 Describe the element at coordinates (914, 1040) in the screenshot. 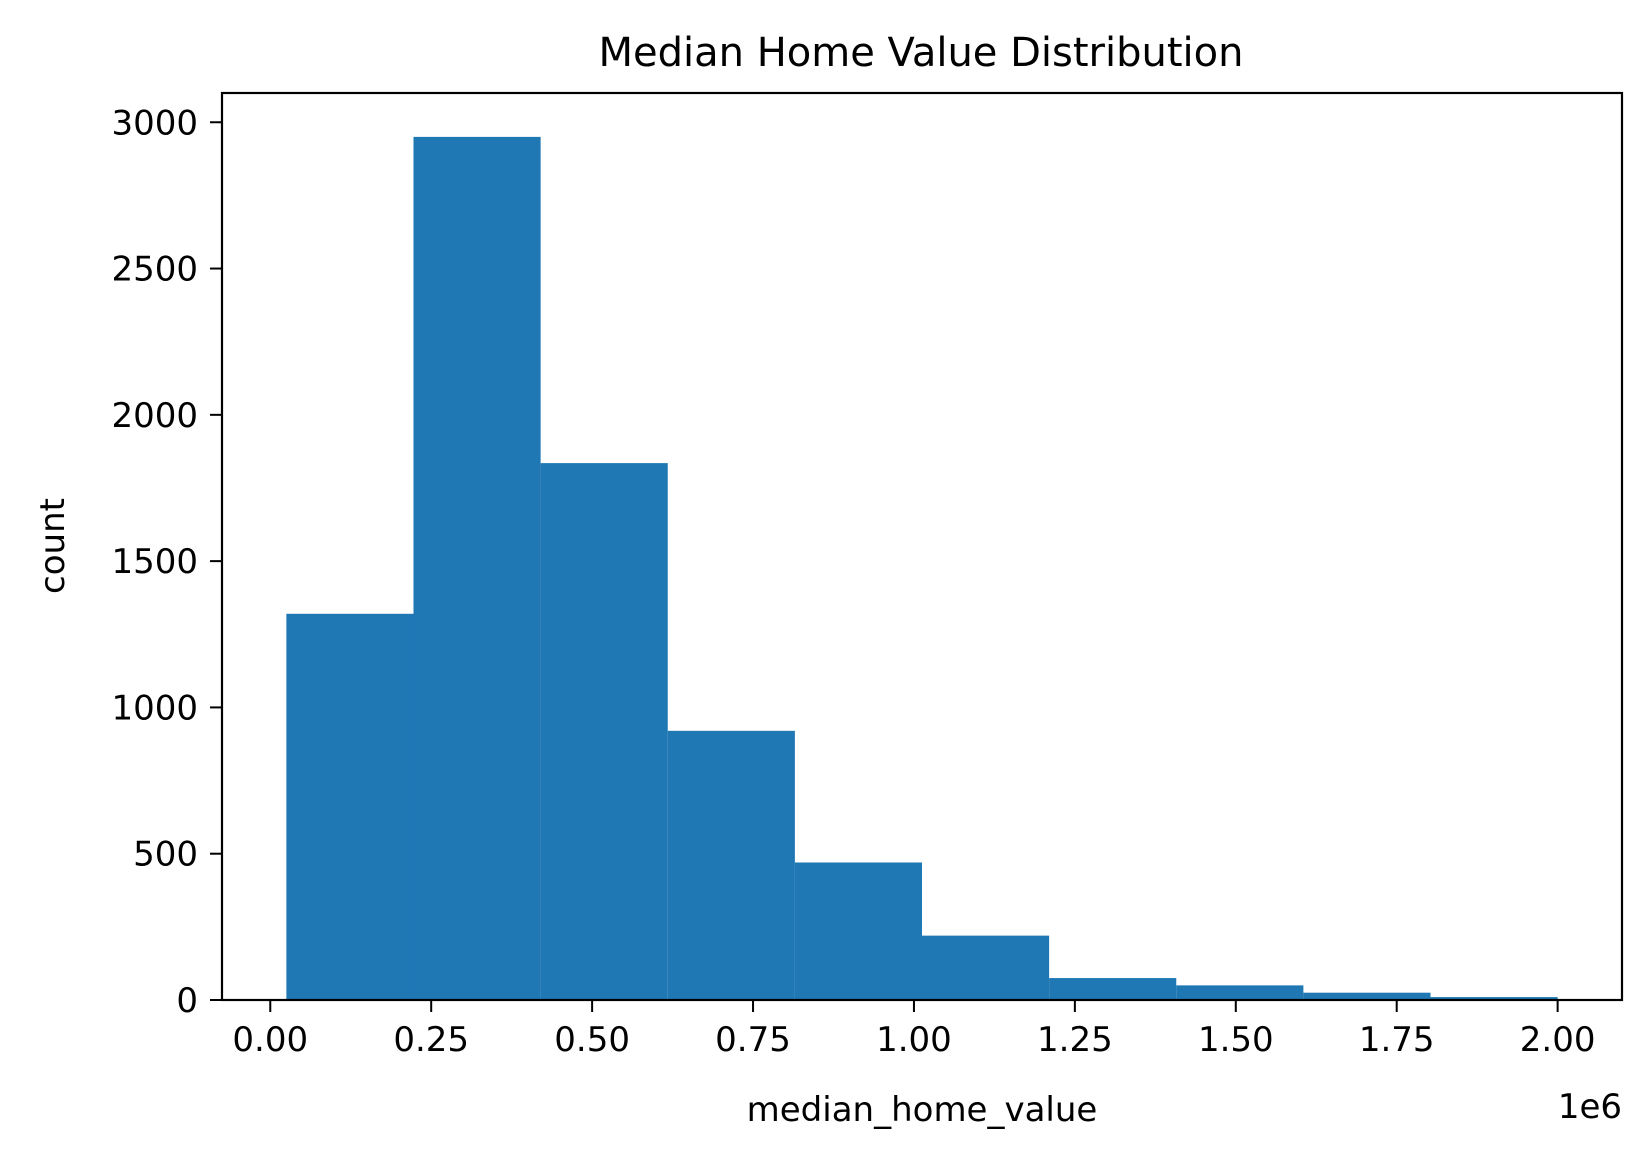

I see `x-tick-label: 1.00` at that location.